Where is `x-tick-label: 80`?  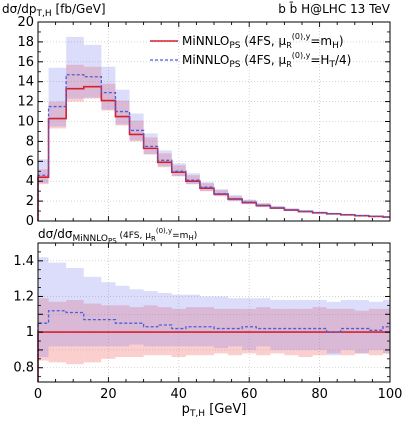 x-tick-label: 80 is located at coordinates (319, 394).